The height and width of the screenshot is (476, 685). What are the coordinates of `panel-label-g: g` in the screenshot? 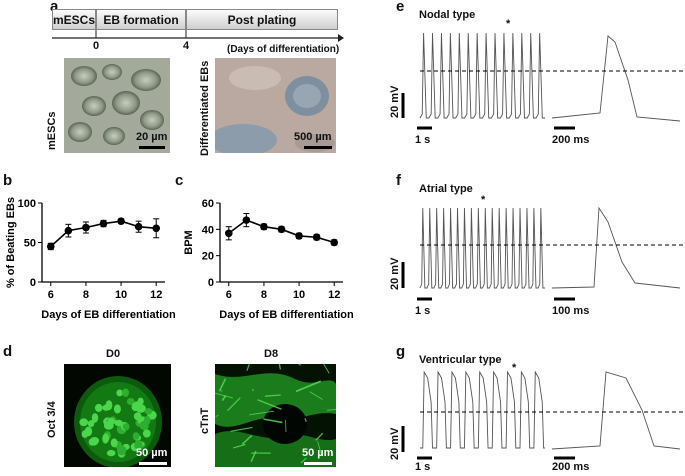 It's located at (401, 351).